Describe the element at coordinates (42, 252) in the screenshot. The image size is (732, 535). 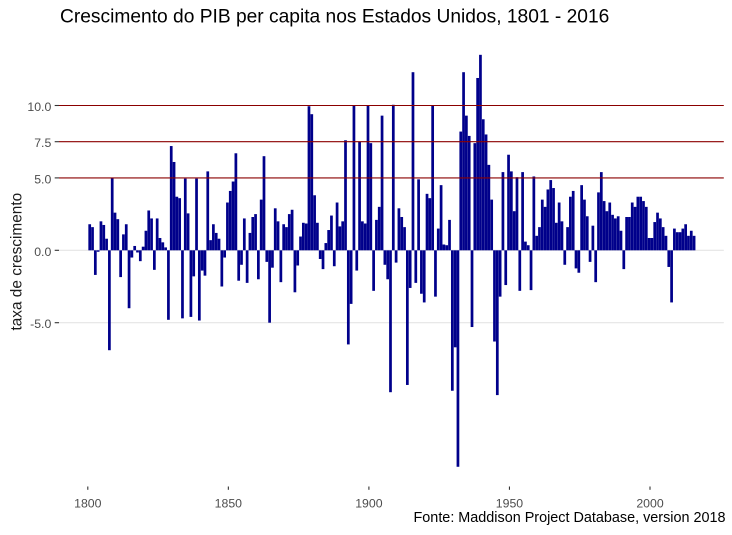
I see `svg-text: 0.0` at that location.